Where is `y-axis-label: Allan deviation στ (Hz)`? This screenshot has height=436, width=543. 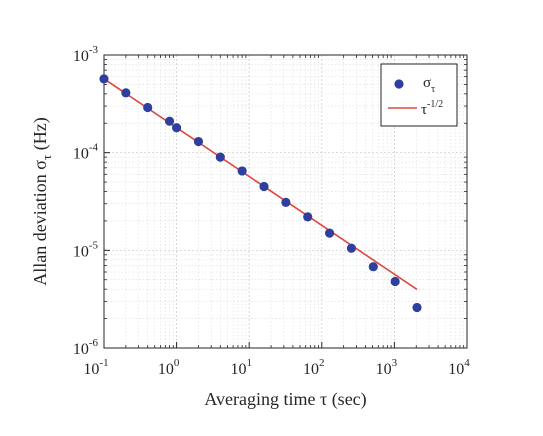 y-axis-label: Allan deviation στ (Hz) is located at coordinates (42, 201).